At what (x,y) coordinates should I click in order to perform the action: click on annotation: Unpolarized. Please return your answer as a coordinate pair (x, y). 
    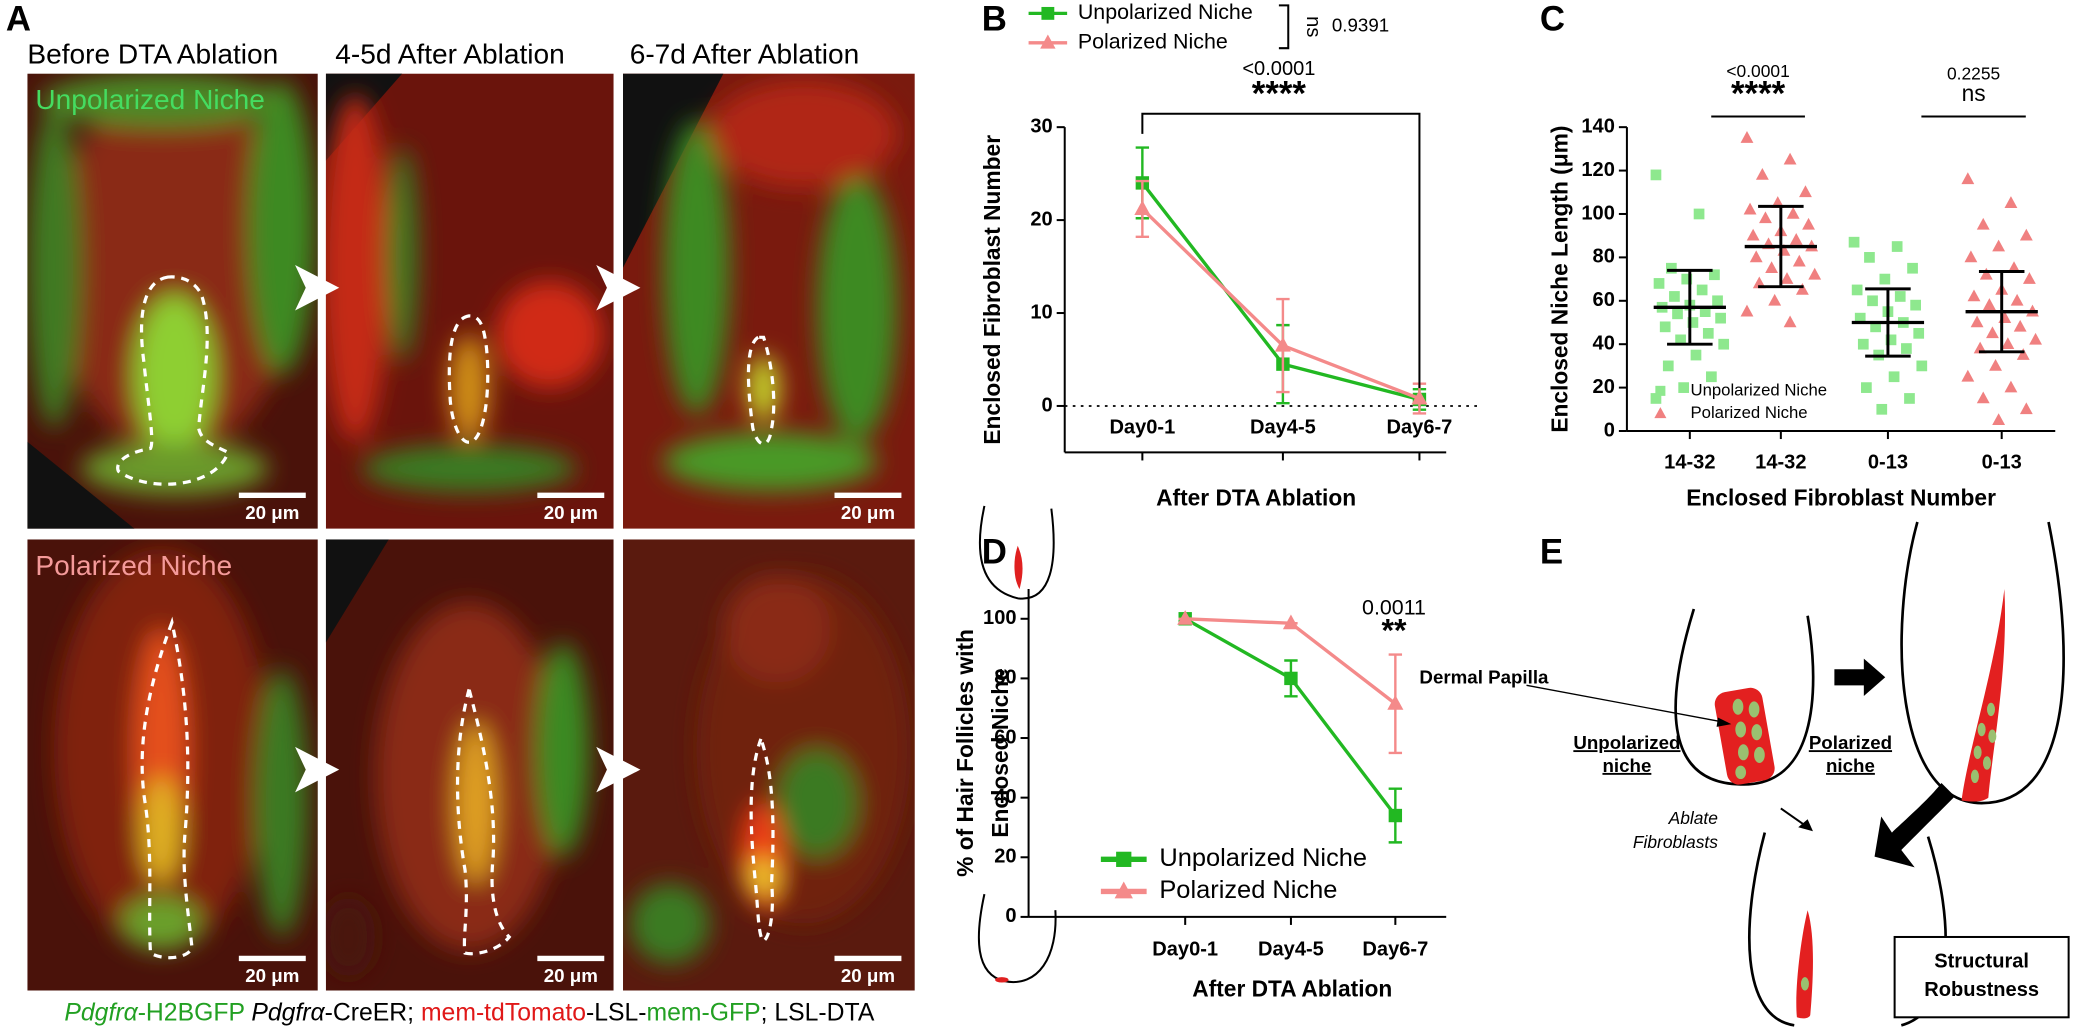
    Looking at the image, I should click on (1626, 742).